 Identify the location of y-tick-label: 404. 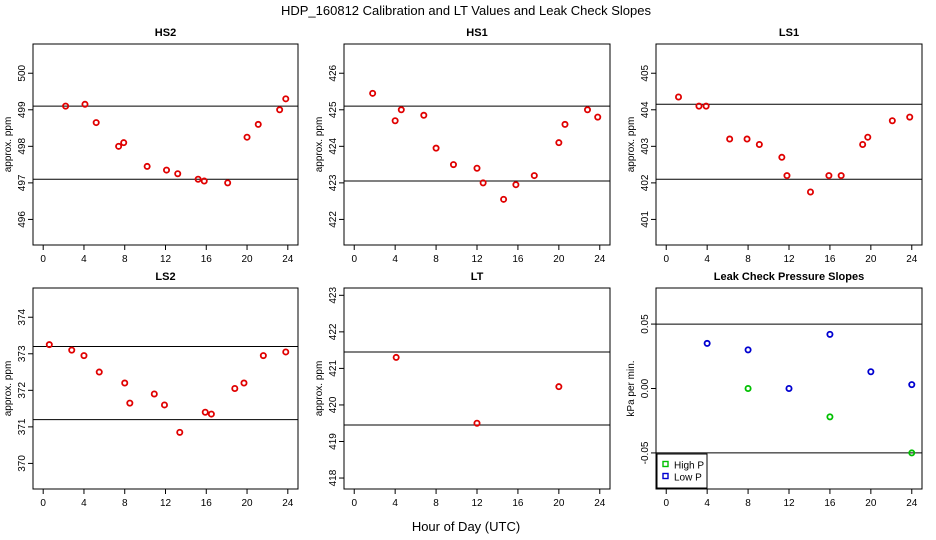
(645, 109).